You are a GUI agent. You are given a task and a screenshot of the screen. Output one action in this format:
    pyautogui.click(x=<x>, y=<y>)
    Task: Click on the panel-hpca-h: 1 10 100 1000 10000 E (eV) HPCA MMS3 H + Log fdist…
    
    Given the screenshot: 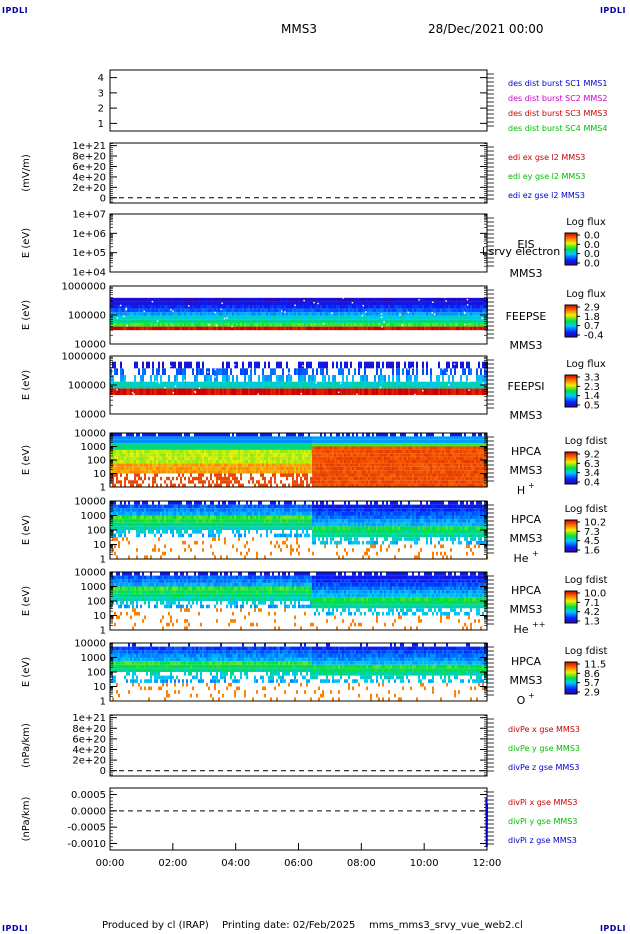 What is the action you would take?
    pyautogui.click(x=314, y=463)
    